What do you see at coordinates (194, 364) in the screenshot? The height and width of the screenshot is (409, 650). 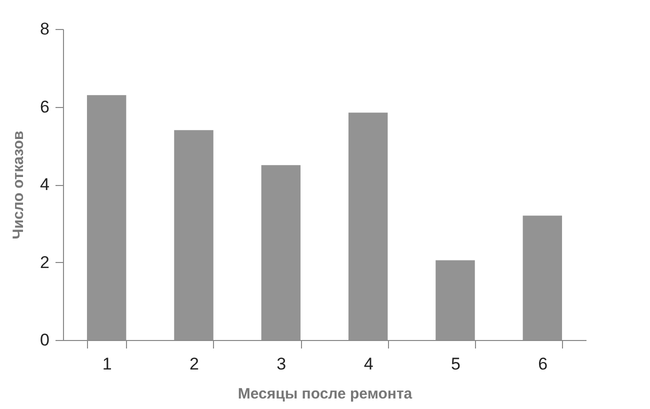 I see `x-tick-label: 2` at bounding box center [194, 364].